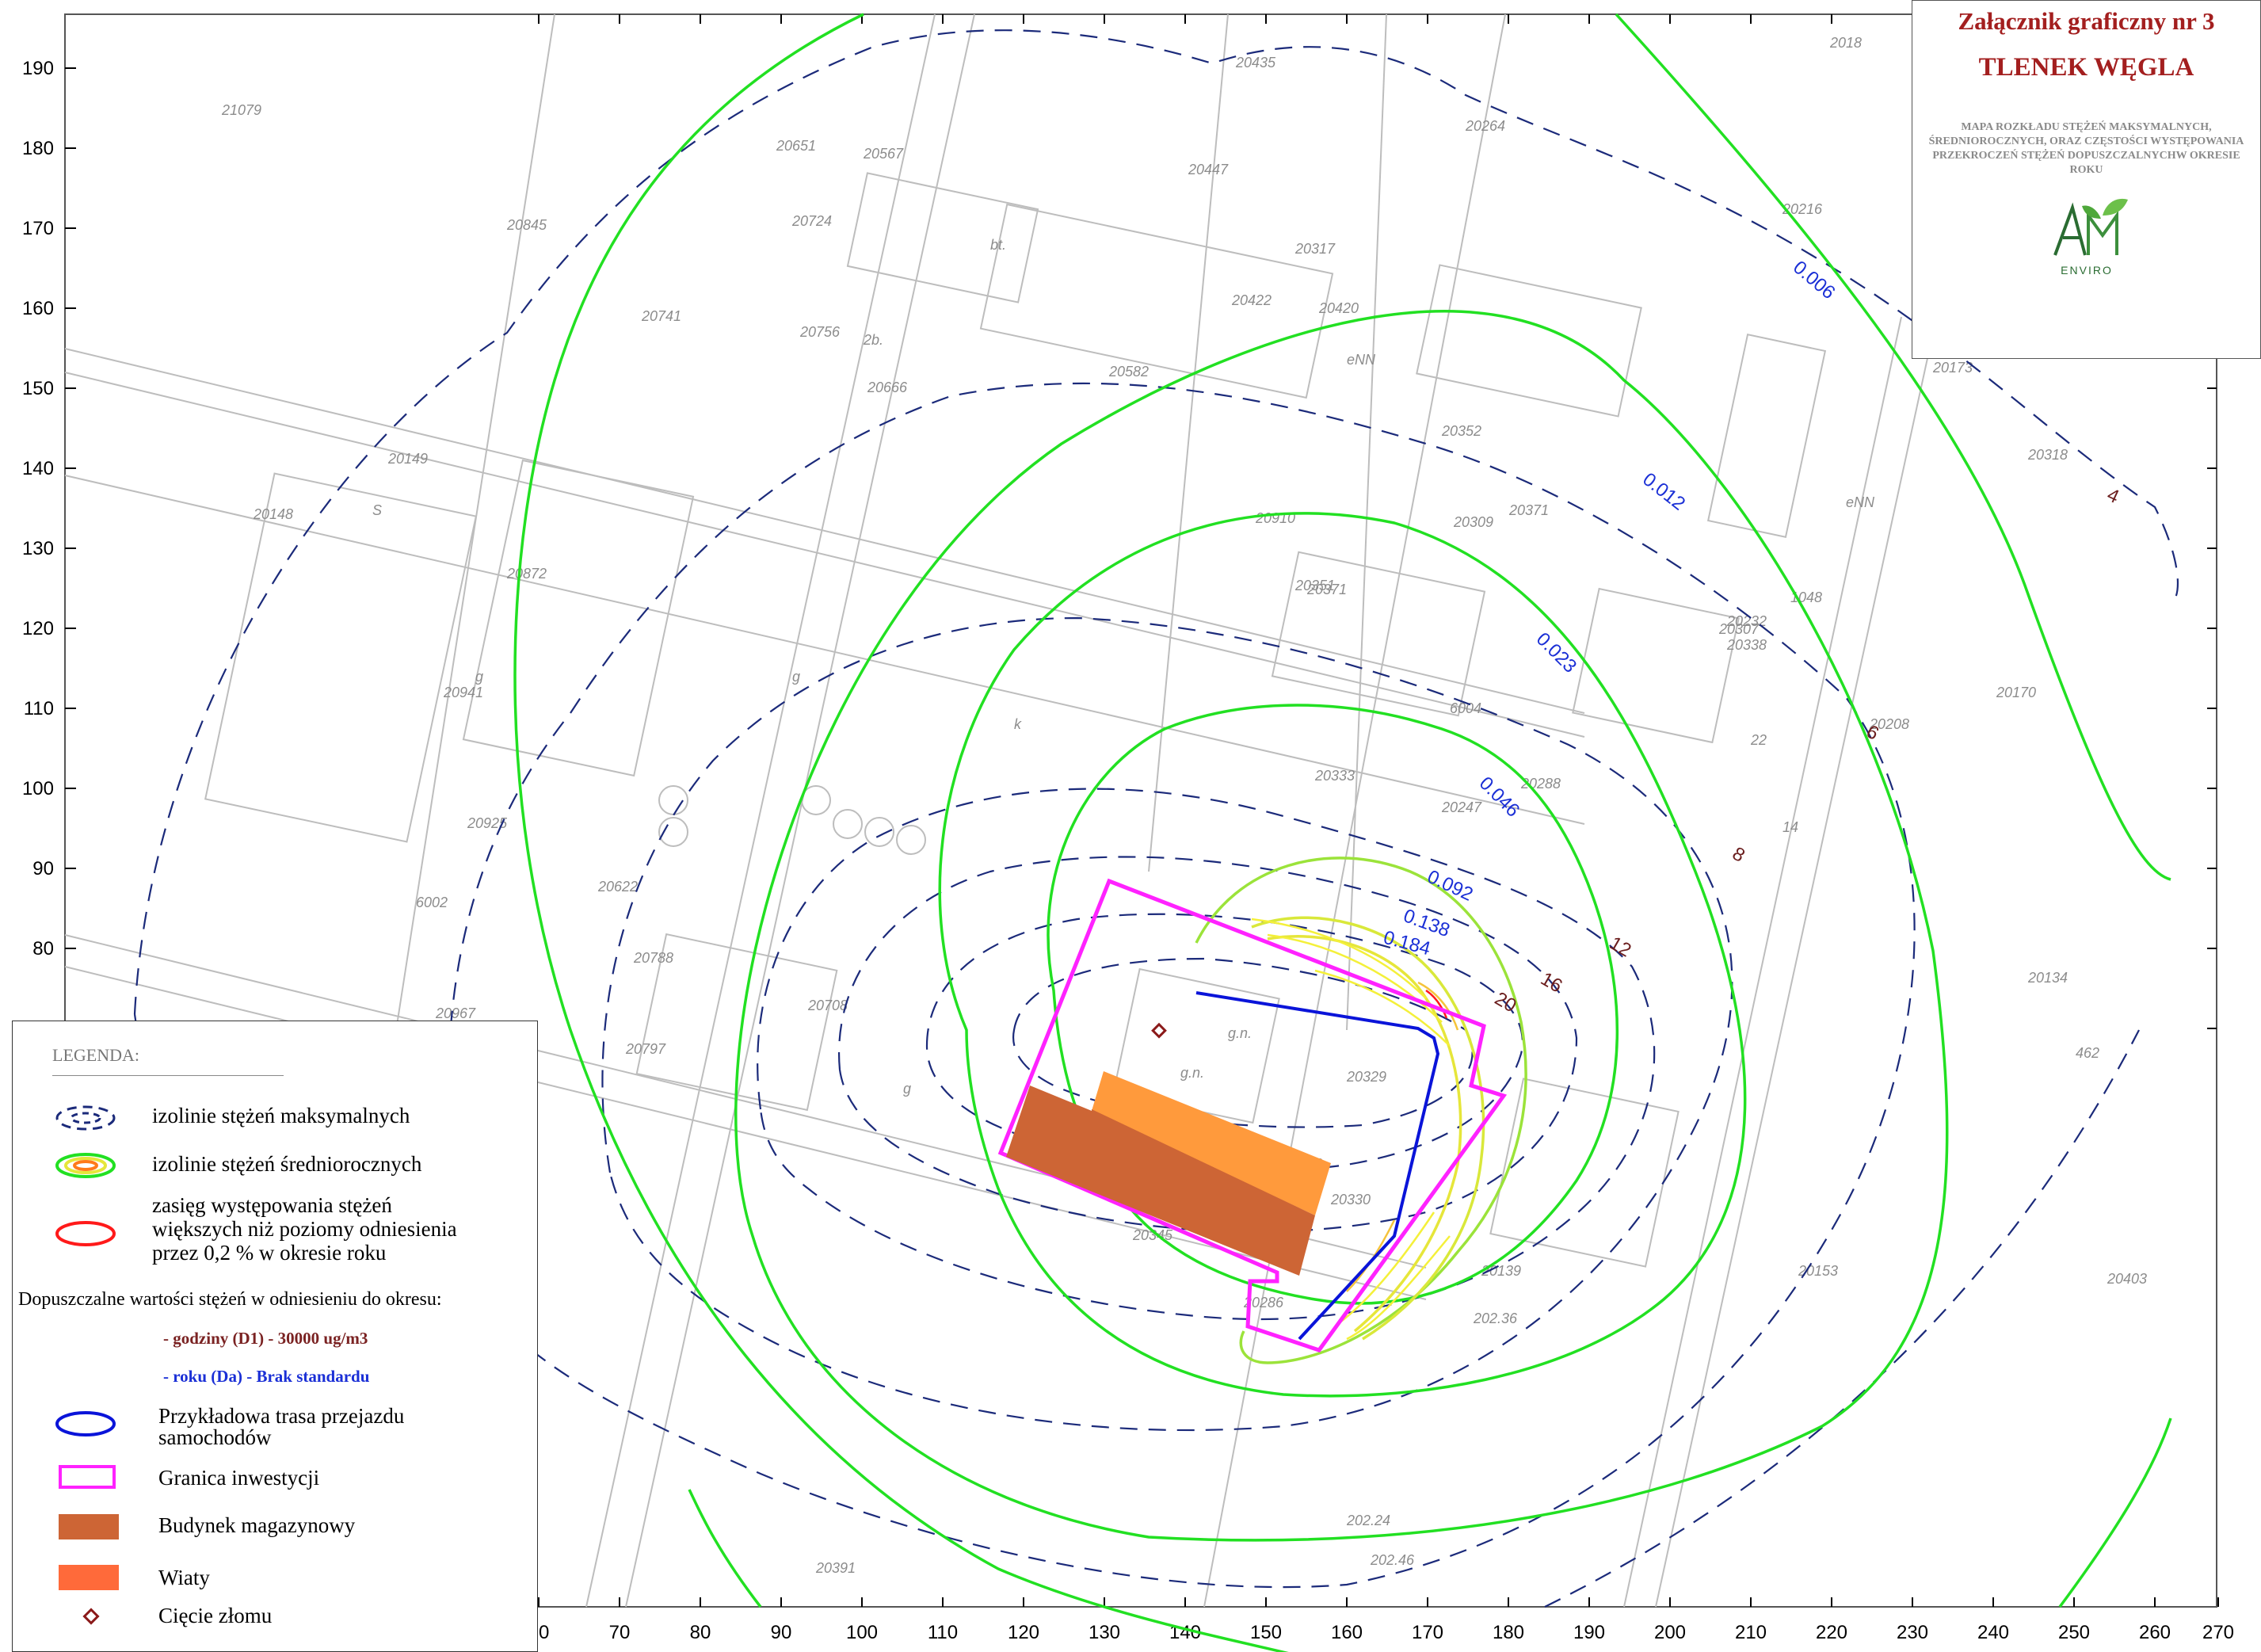 The width and height of the screenshot is (2261, 1652). Describe the element at coordinates (1509, 1632) in the screenshot. I see `x-tick-label: 180` at that location.